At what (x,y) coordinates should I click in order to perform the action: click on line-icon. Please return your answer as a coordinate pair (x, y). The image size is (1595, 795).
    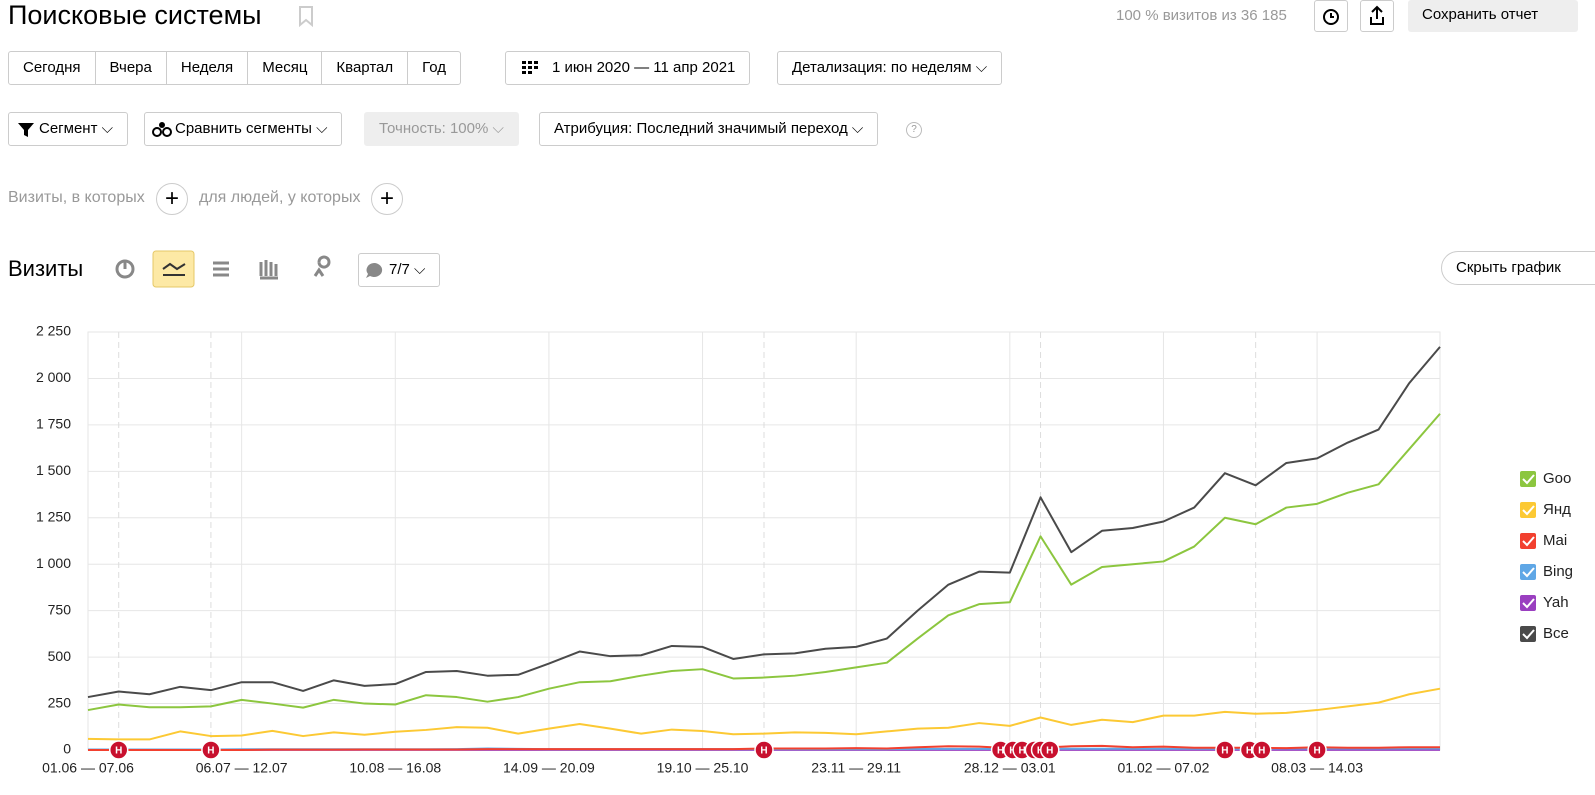
    Looking at the image, I should click on (174, 269).